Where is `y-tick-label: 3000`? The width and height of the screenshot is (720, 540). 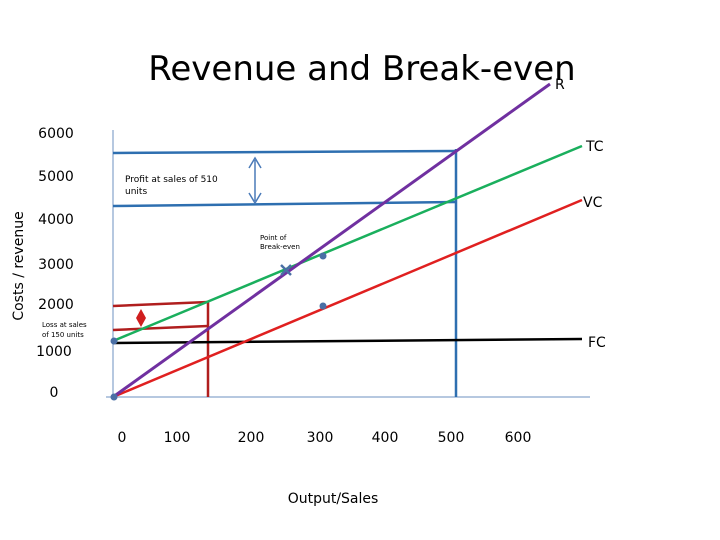
y-tick-label: 3000 is located at coordinates (56, 265).